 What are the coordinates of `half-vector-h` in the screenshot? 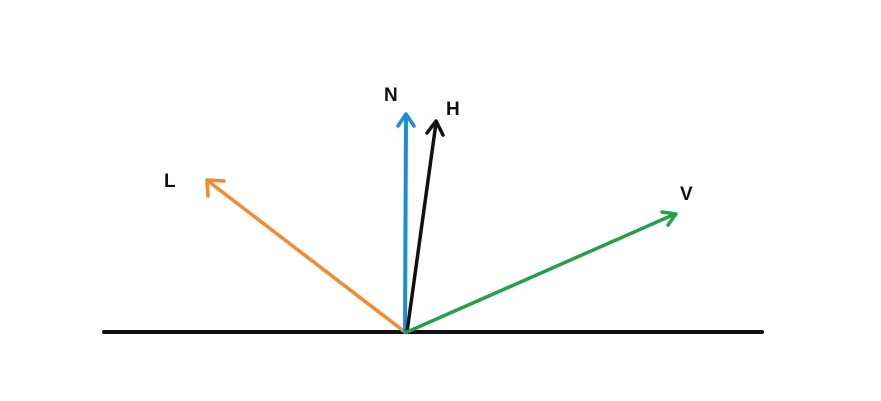 It's located at (425, 226).